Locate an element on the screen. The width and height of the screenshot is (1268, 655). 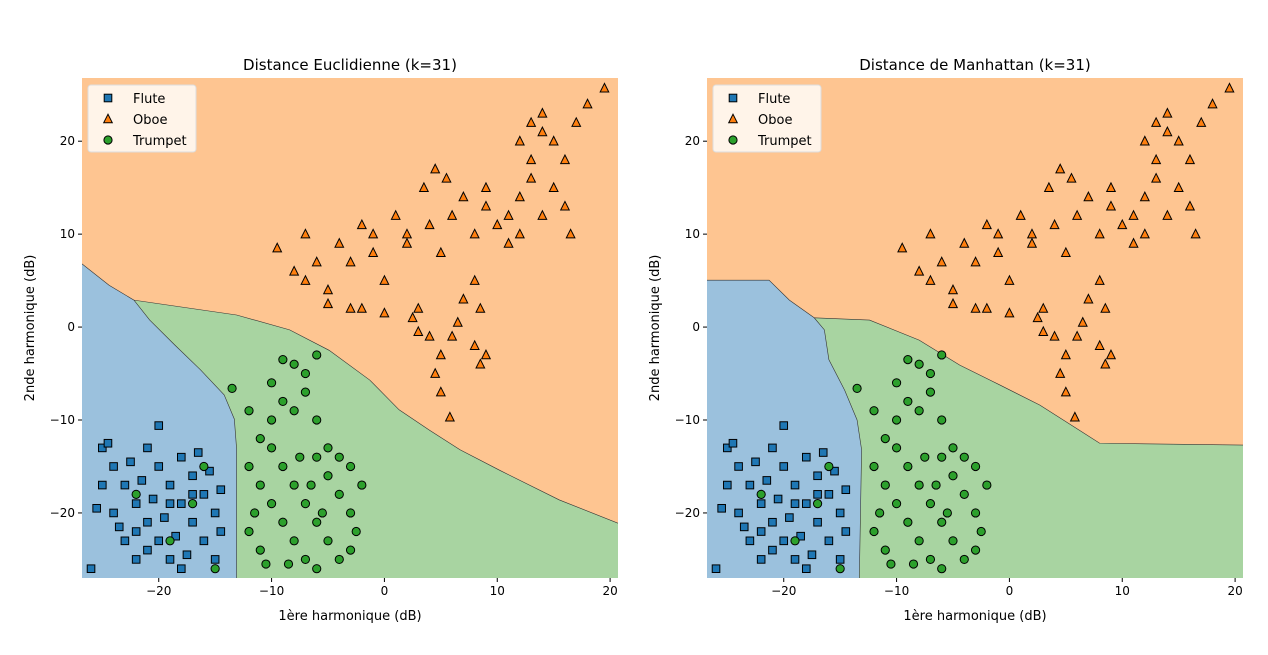
y-tick-label: −20 is located at coordinates (687, 513).